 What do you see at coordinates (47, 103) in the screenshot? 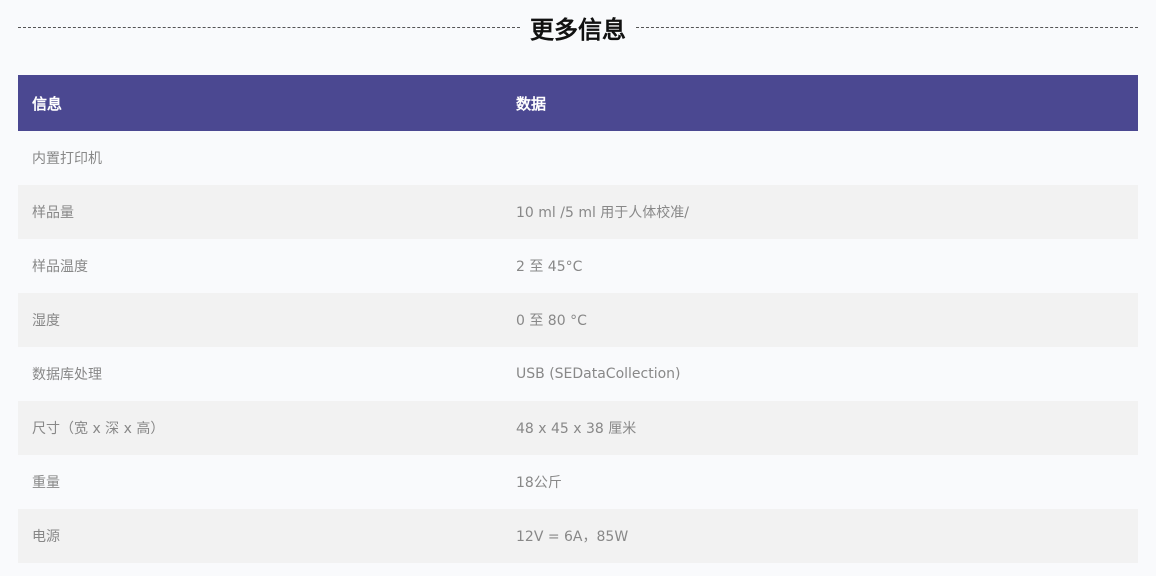
I see `column-header-info: 信息` at bounding box center [47, 103].